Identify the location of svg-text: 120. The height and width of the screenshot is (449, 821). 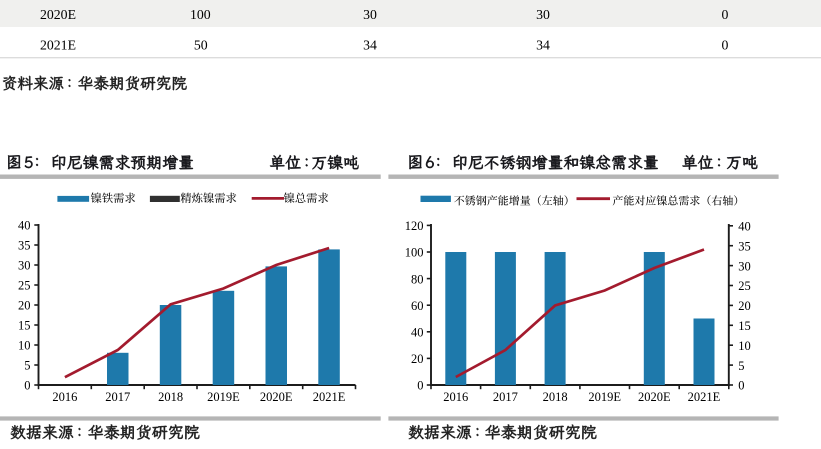
(414, 226).